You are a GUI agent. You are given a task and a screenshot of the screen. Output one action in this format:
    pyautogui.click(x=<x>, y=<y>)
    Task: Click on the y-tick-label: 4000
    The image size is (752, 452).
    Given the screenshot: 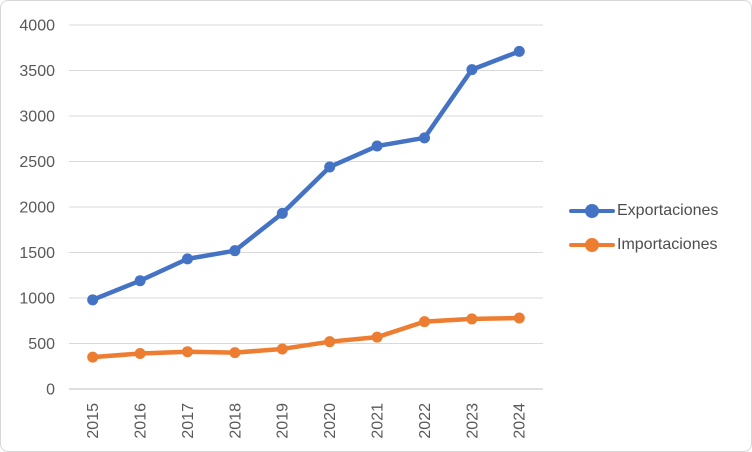 What is the action you would take?
    pyautogui.click(x=37, y=25)
    